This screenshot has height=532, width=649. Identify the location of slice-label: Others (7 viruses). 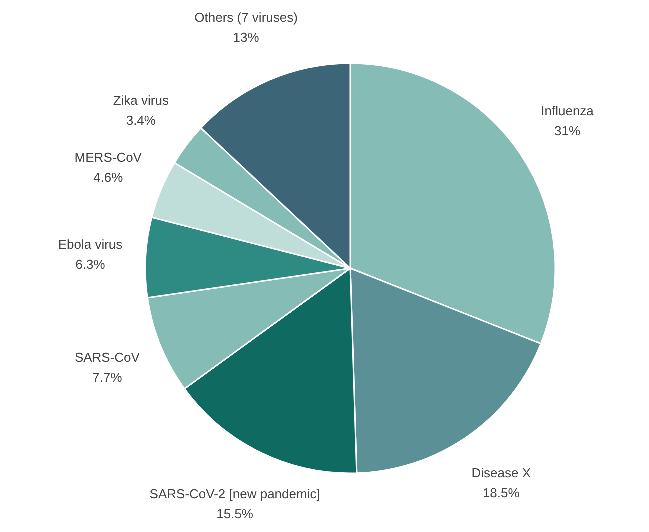
(246, 18).